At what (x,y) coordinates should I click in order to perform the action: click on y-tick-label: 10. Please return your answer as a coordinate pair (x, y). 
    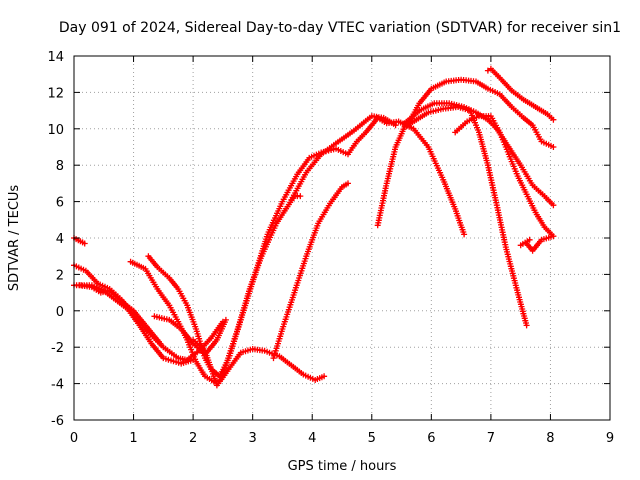
    Looking at the image, I should click on (55, 130).